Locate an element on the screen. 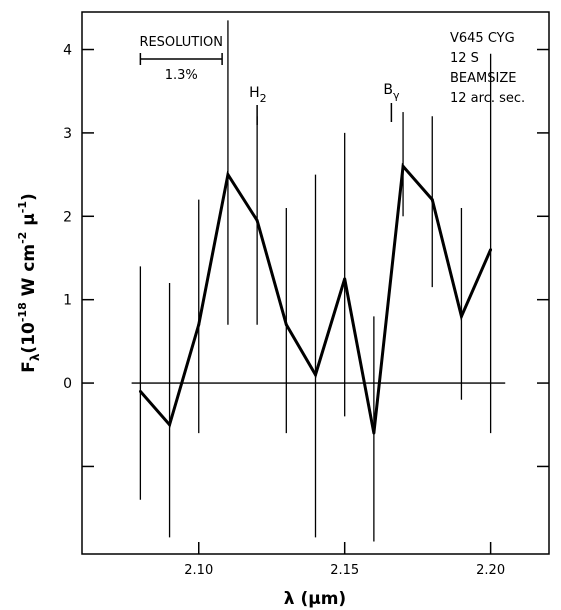  h2-label-sub: 2 is located at coordinates (263, 98).